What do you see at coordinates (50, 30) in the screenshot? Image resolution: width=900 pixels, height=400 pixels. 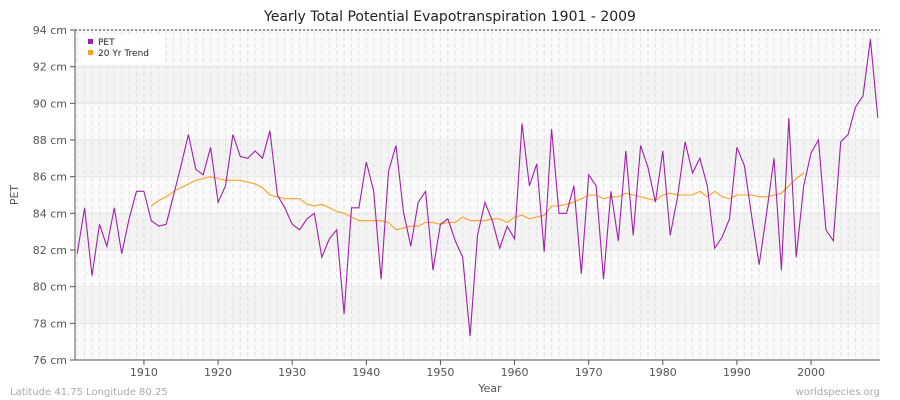 I see `y-tick-label: 94 cm` at bounding box center [50, 30].